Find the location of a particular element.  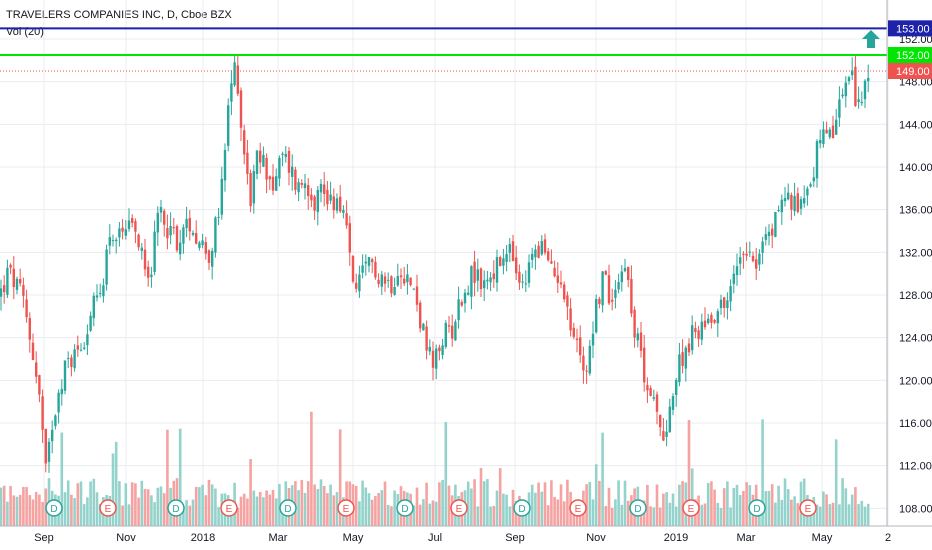

event-marker-dividend: D is located at coordinates (522, 508).